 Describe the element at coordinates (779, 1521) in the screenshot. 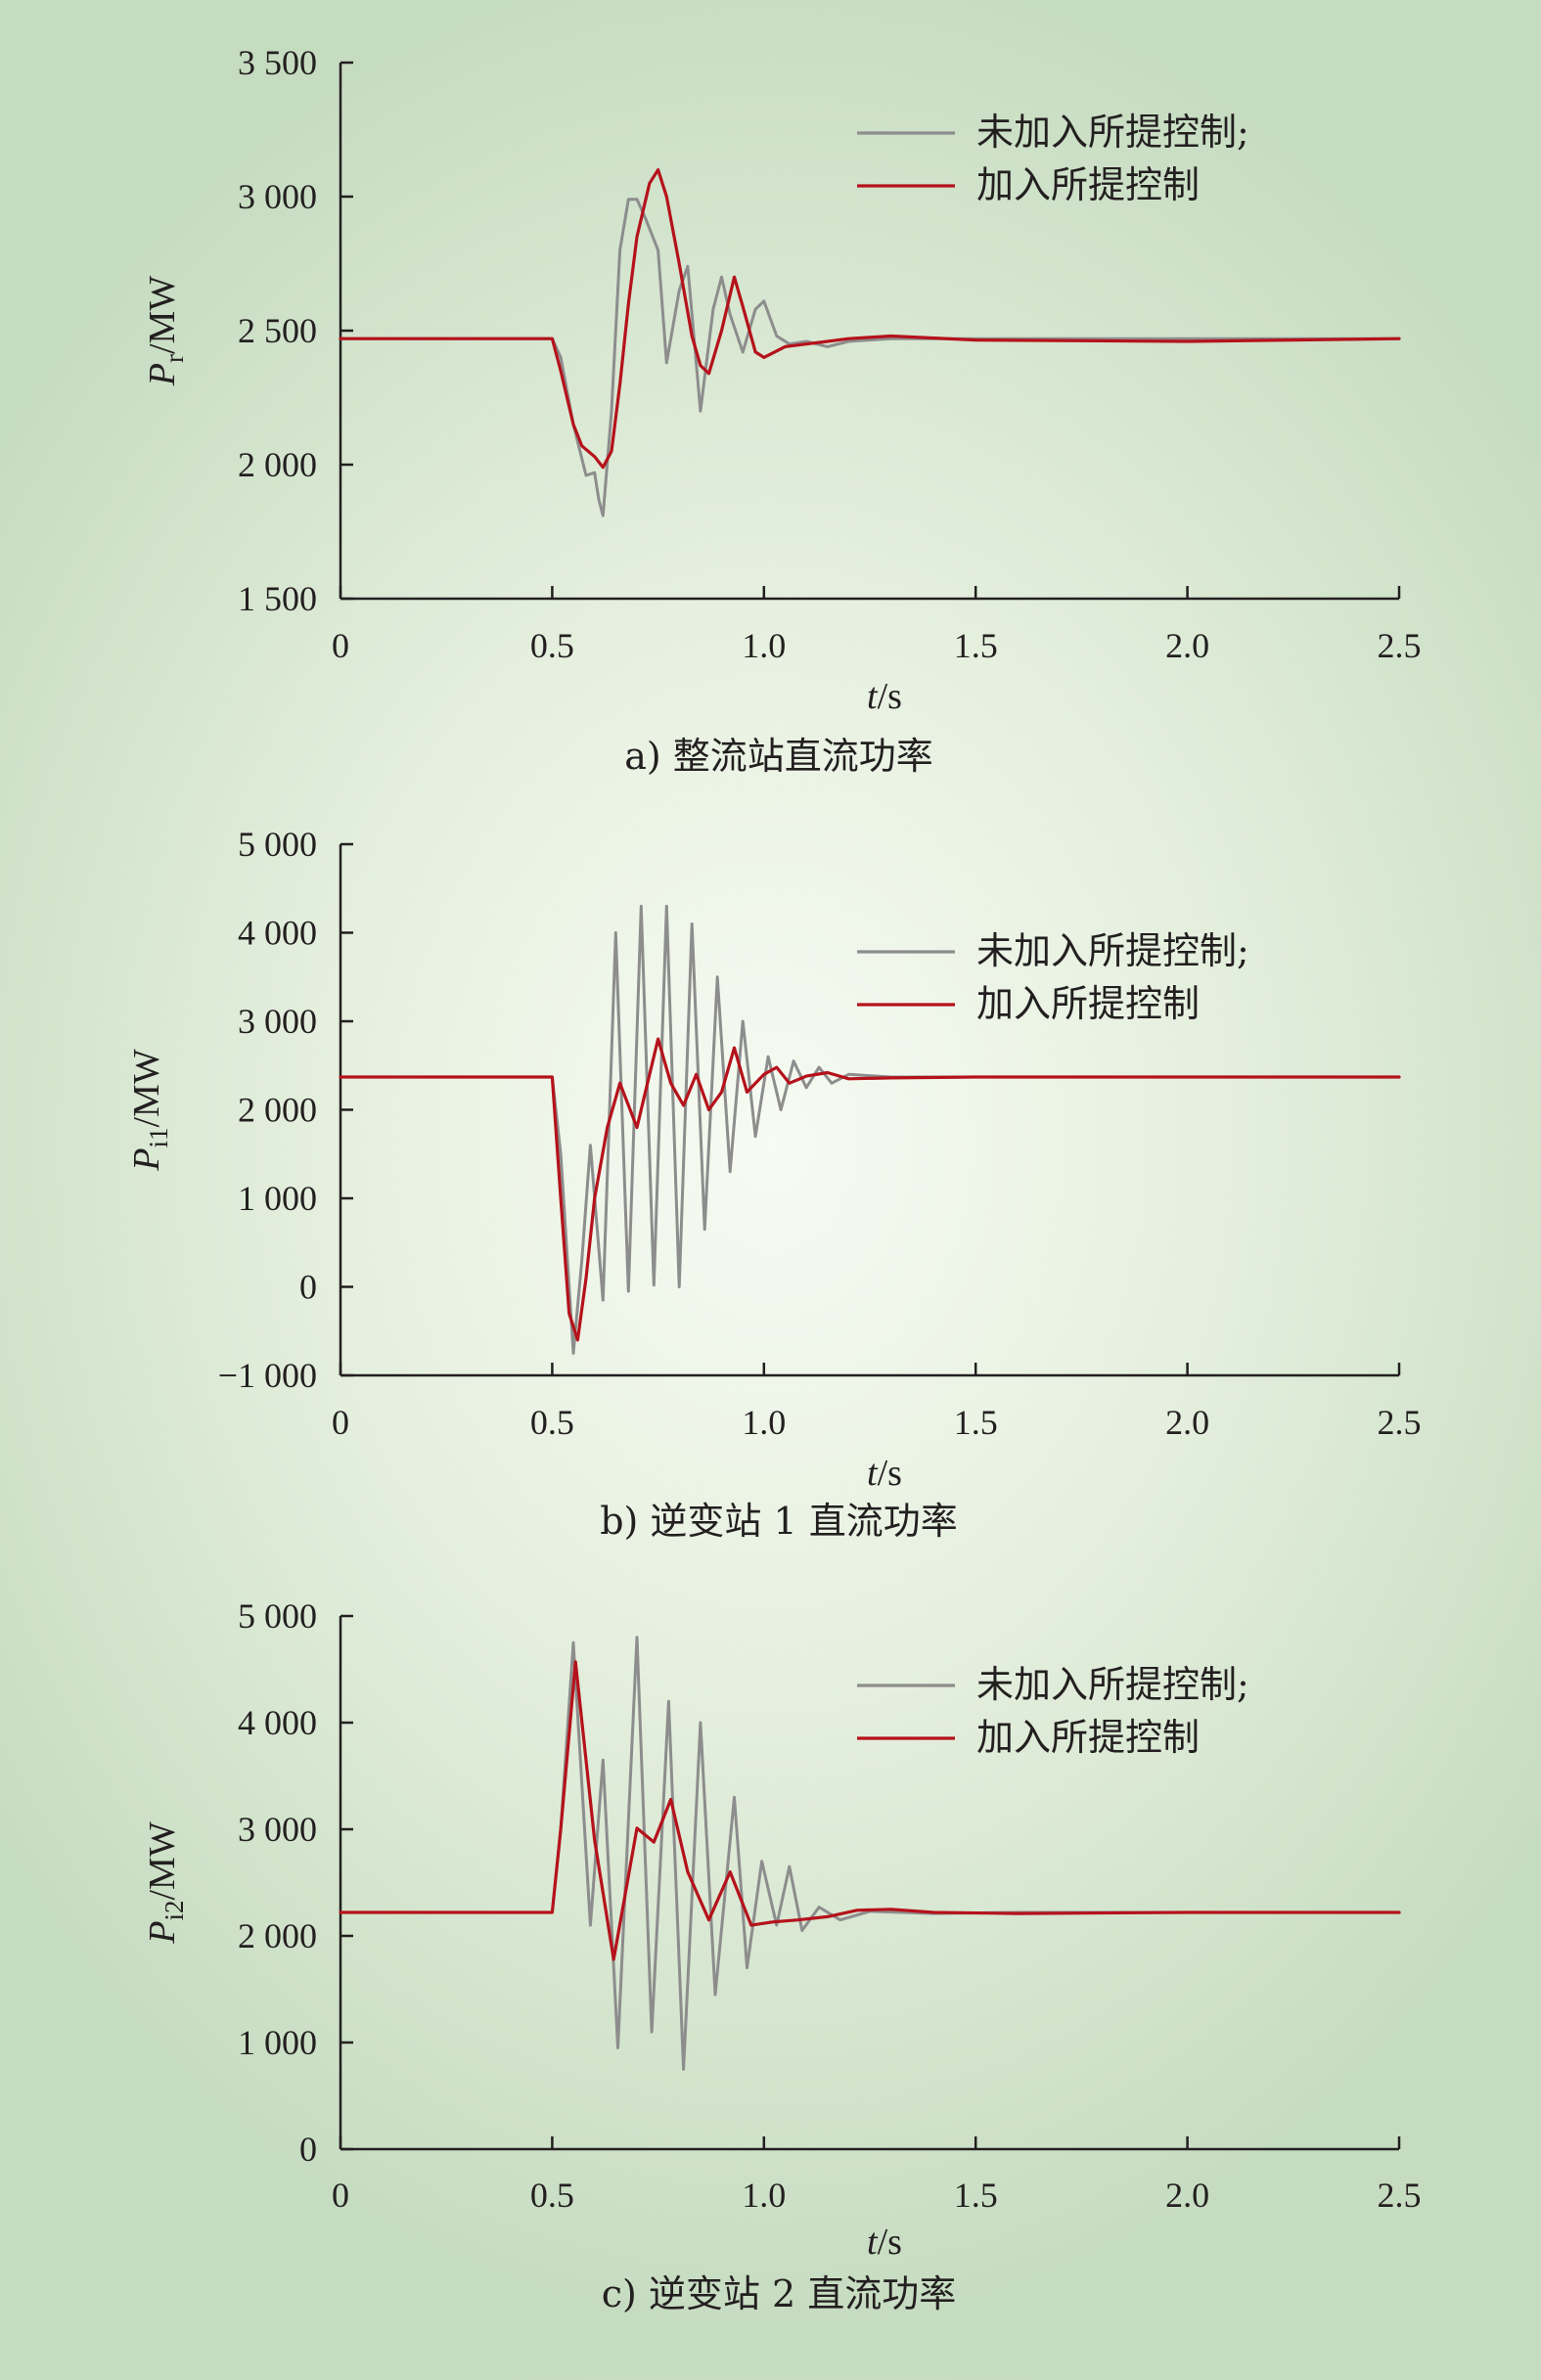

I see `chart-caption: b) 逆变站 1 直流功率` at that location.